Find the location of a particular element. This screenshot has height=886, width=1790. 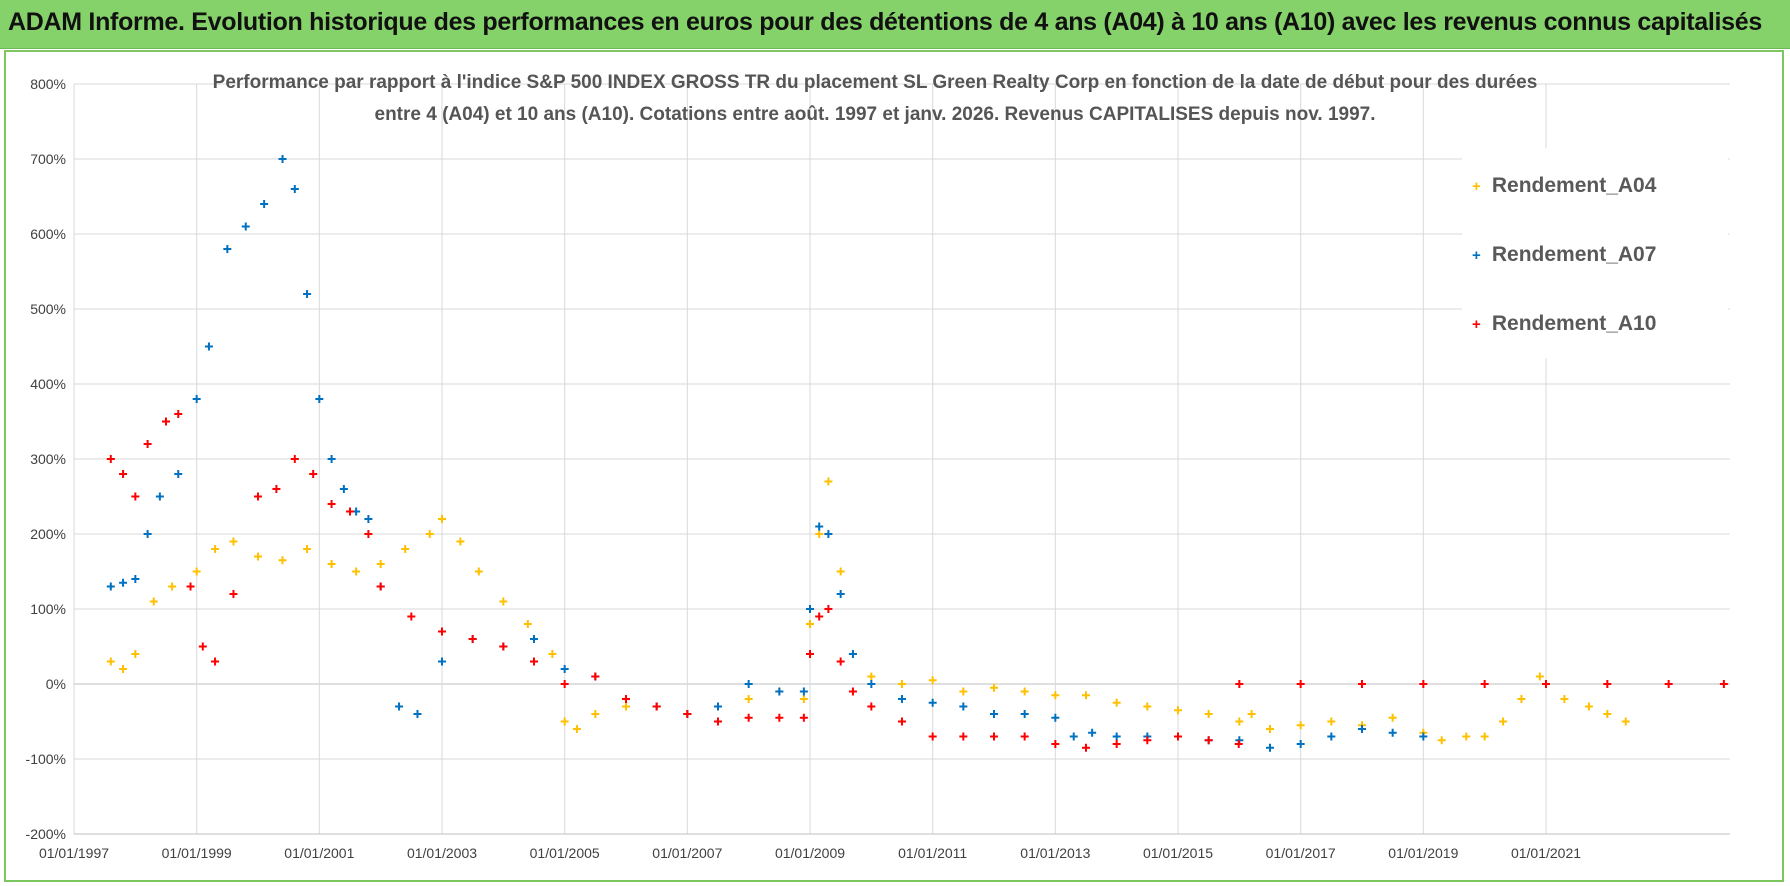

x-tick-label: 01/01/2017 is located at coordinates (1301, 853).